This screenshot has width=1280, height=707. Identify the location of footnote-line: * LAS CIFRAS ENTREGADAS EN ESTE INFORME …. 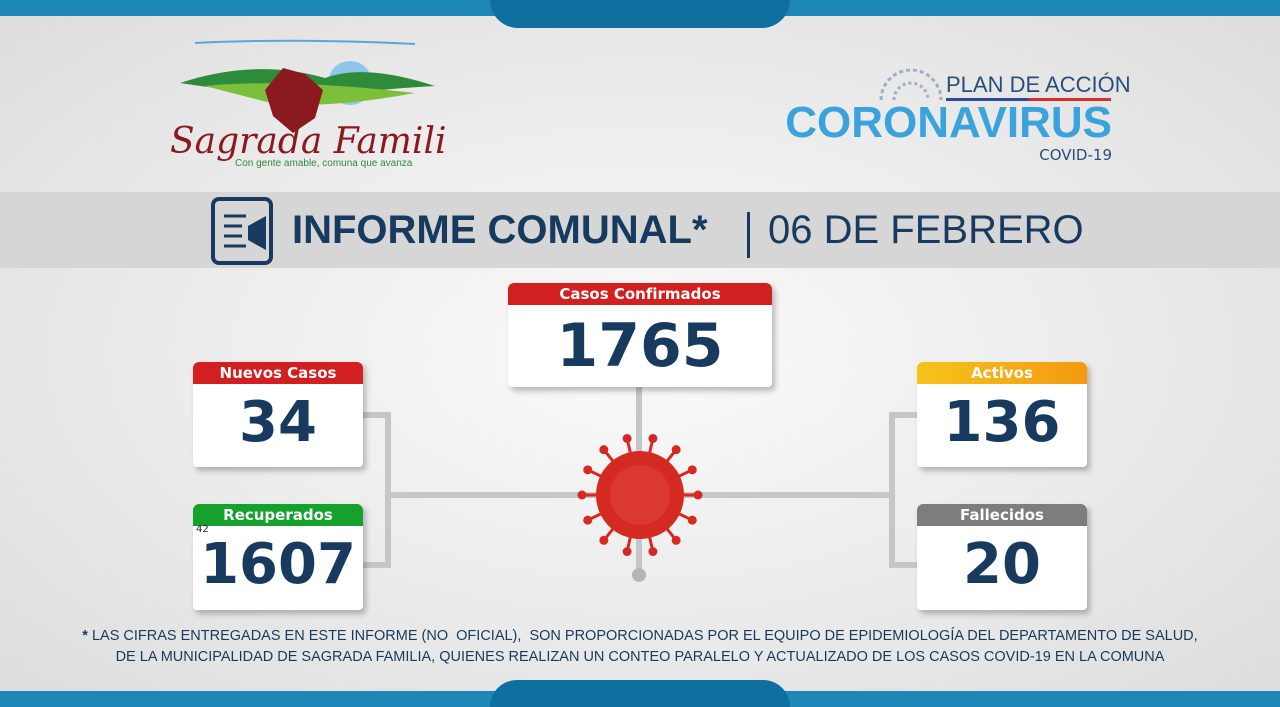
(640, 636).